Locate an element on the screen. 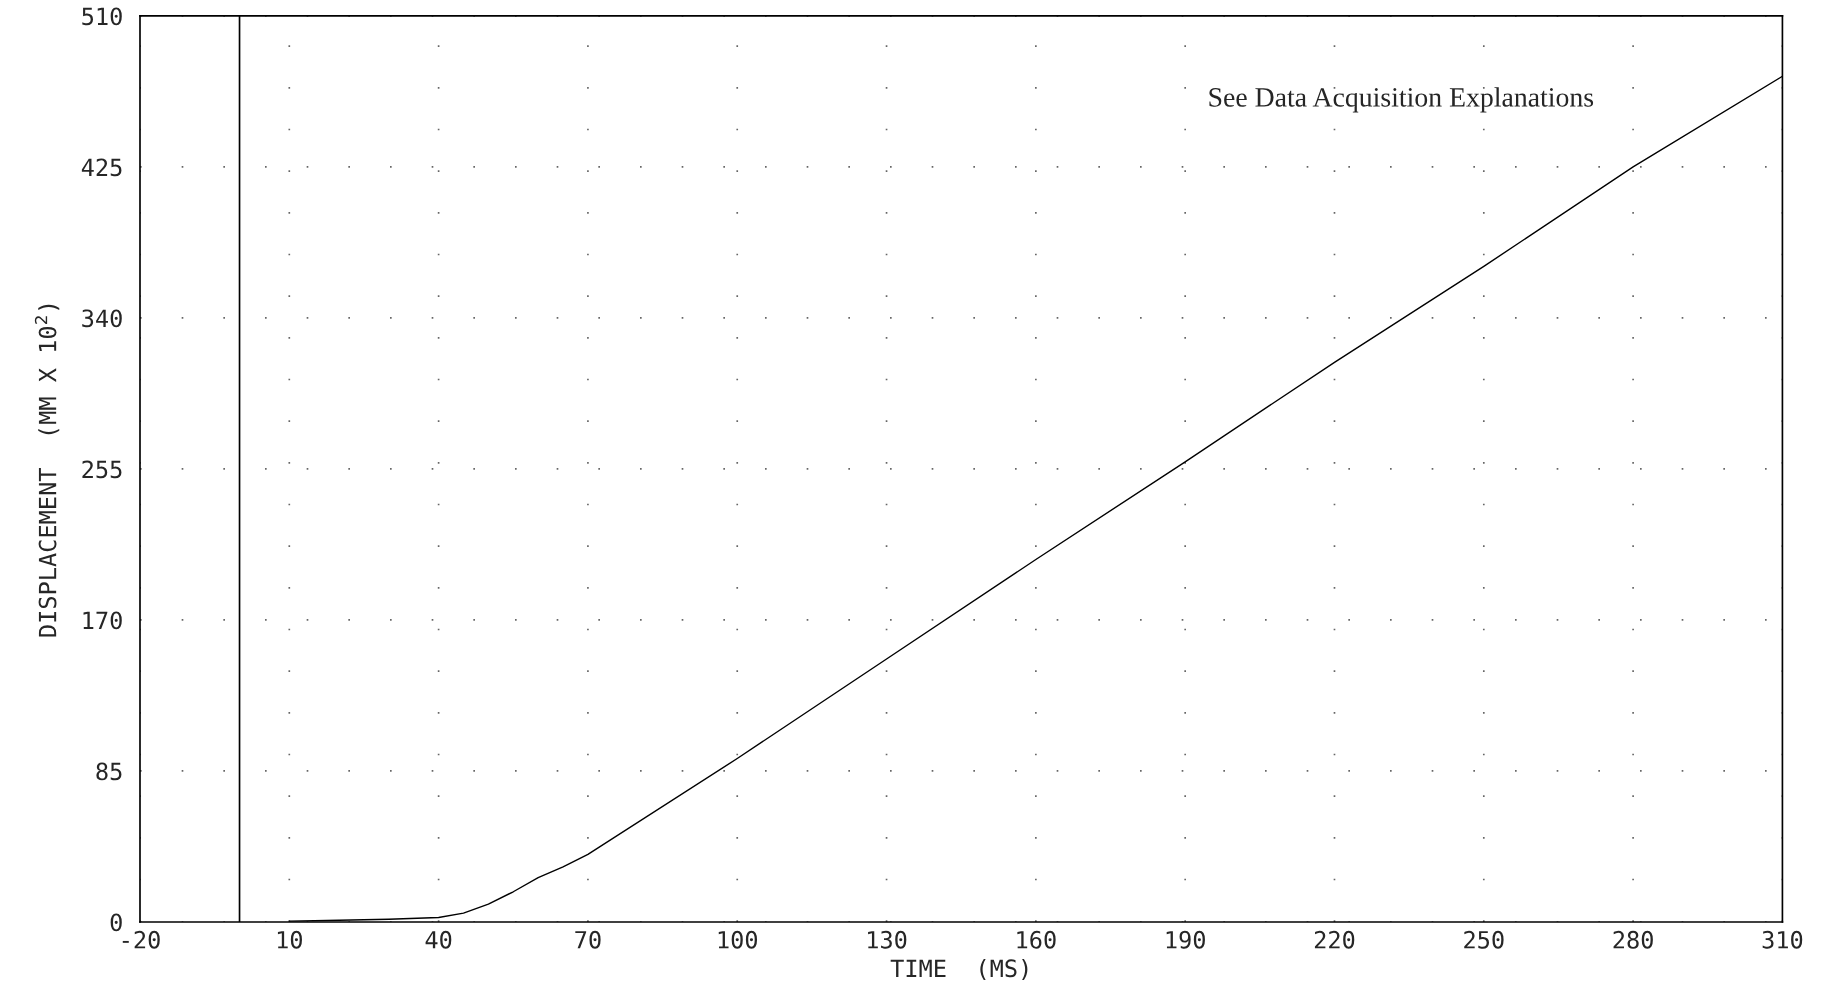 The height and width of the screenshot is (992, 1830). x-tick-label: 100 is located at coordinates (738, 939).